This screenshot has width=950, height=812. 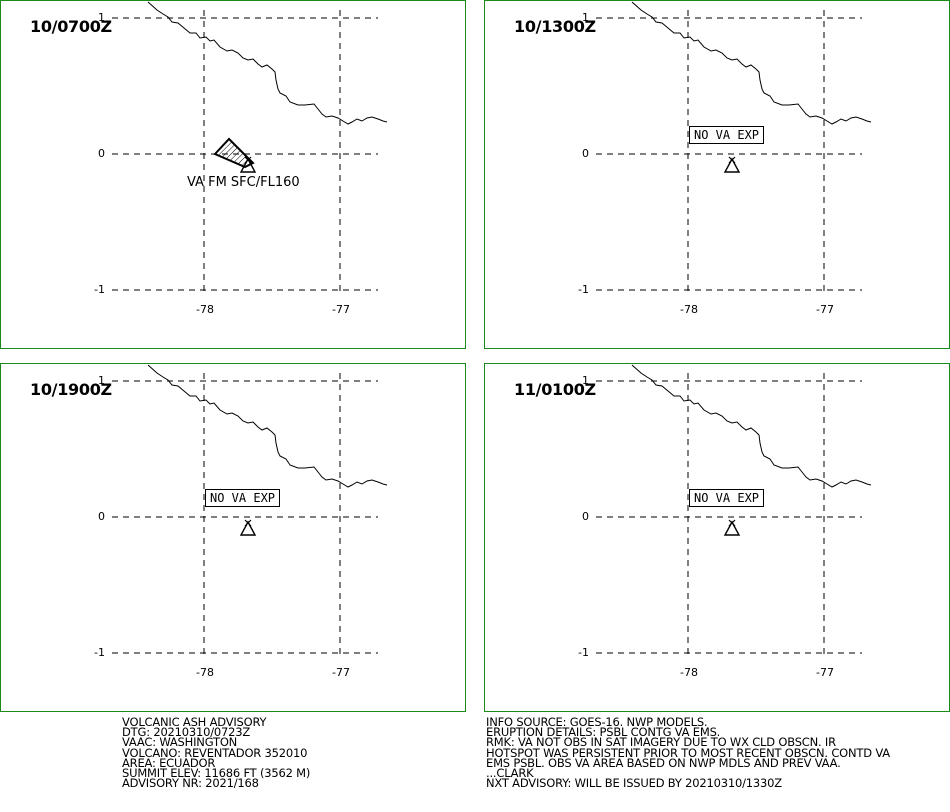 I want to click on advisory-line: DTG: 20210310/0723Z, so click(x=186, y=732).